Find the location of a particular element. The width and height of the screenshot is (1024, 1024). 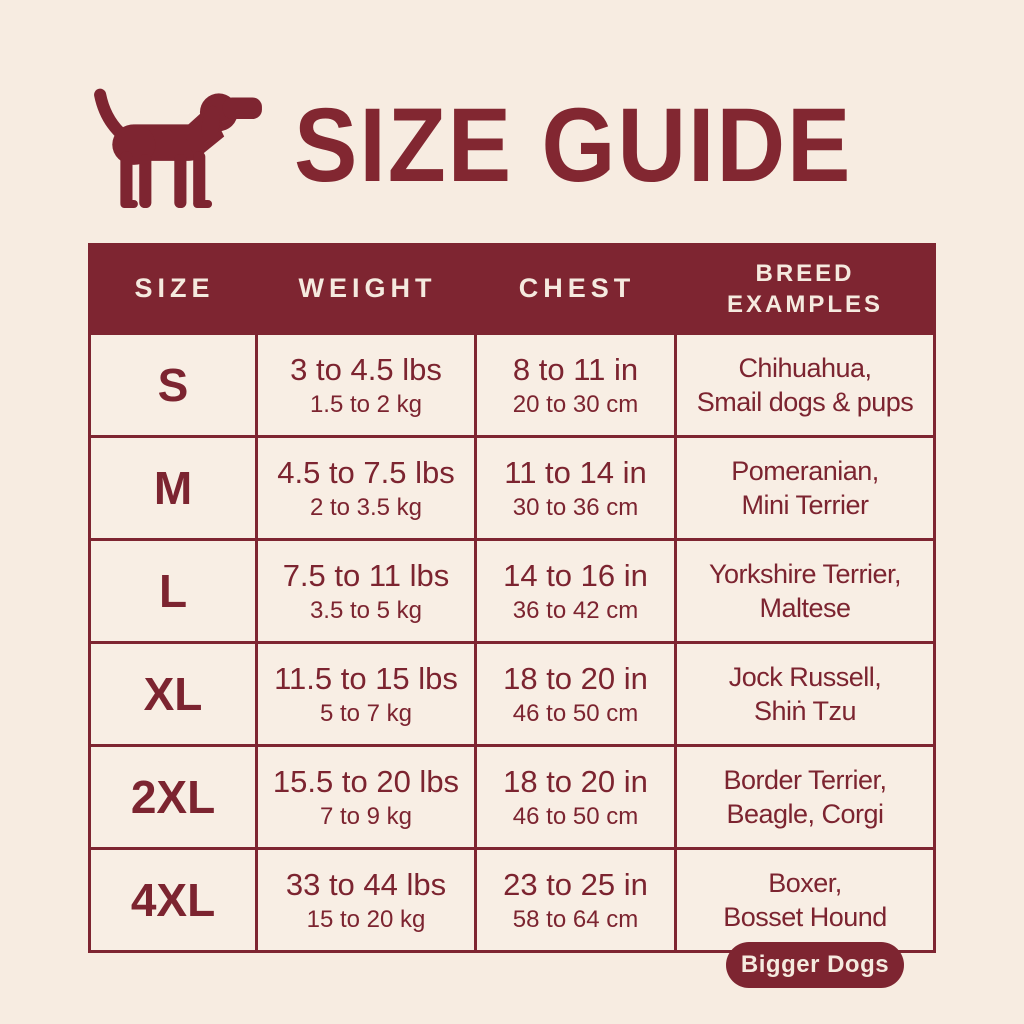

size-label: L is located at coordinates (173, 591).